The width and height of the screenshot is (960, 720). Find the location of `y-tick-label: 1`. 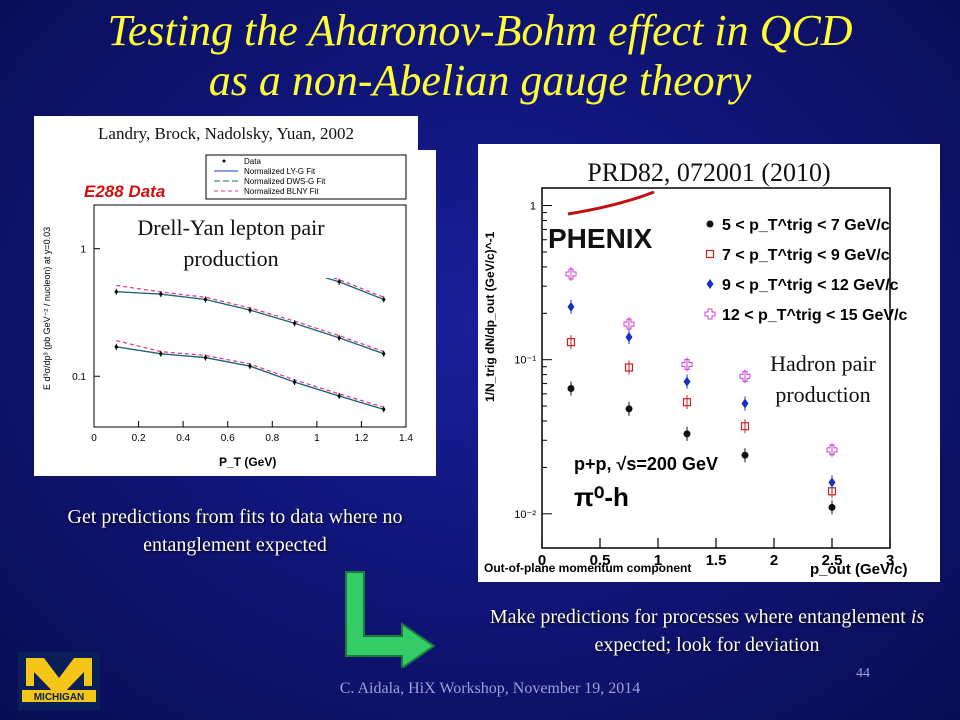

y-tick-label: 1 is located at coordinates (533, 207).